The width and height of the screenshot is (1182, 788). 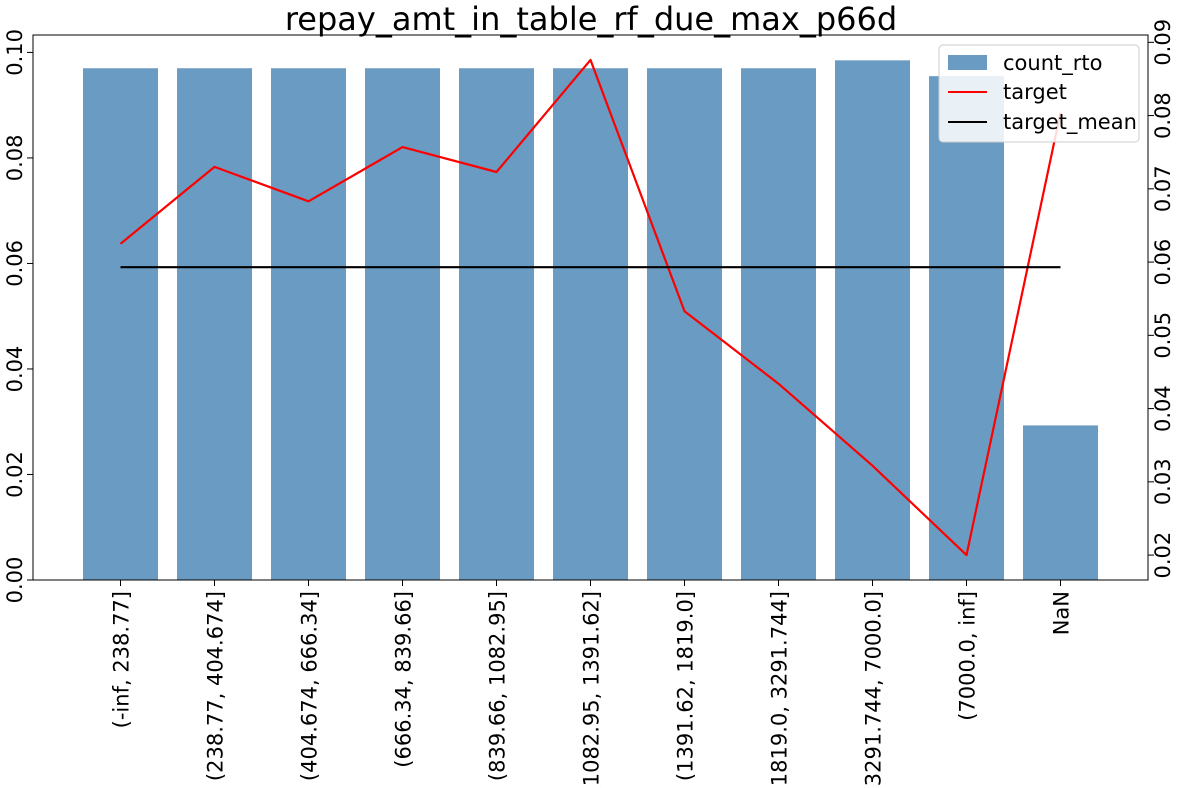 I want to click on right-axis-tick-label: 0.05, so click(x=1163, y=335).